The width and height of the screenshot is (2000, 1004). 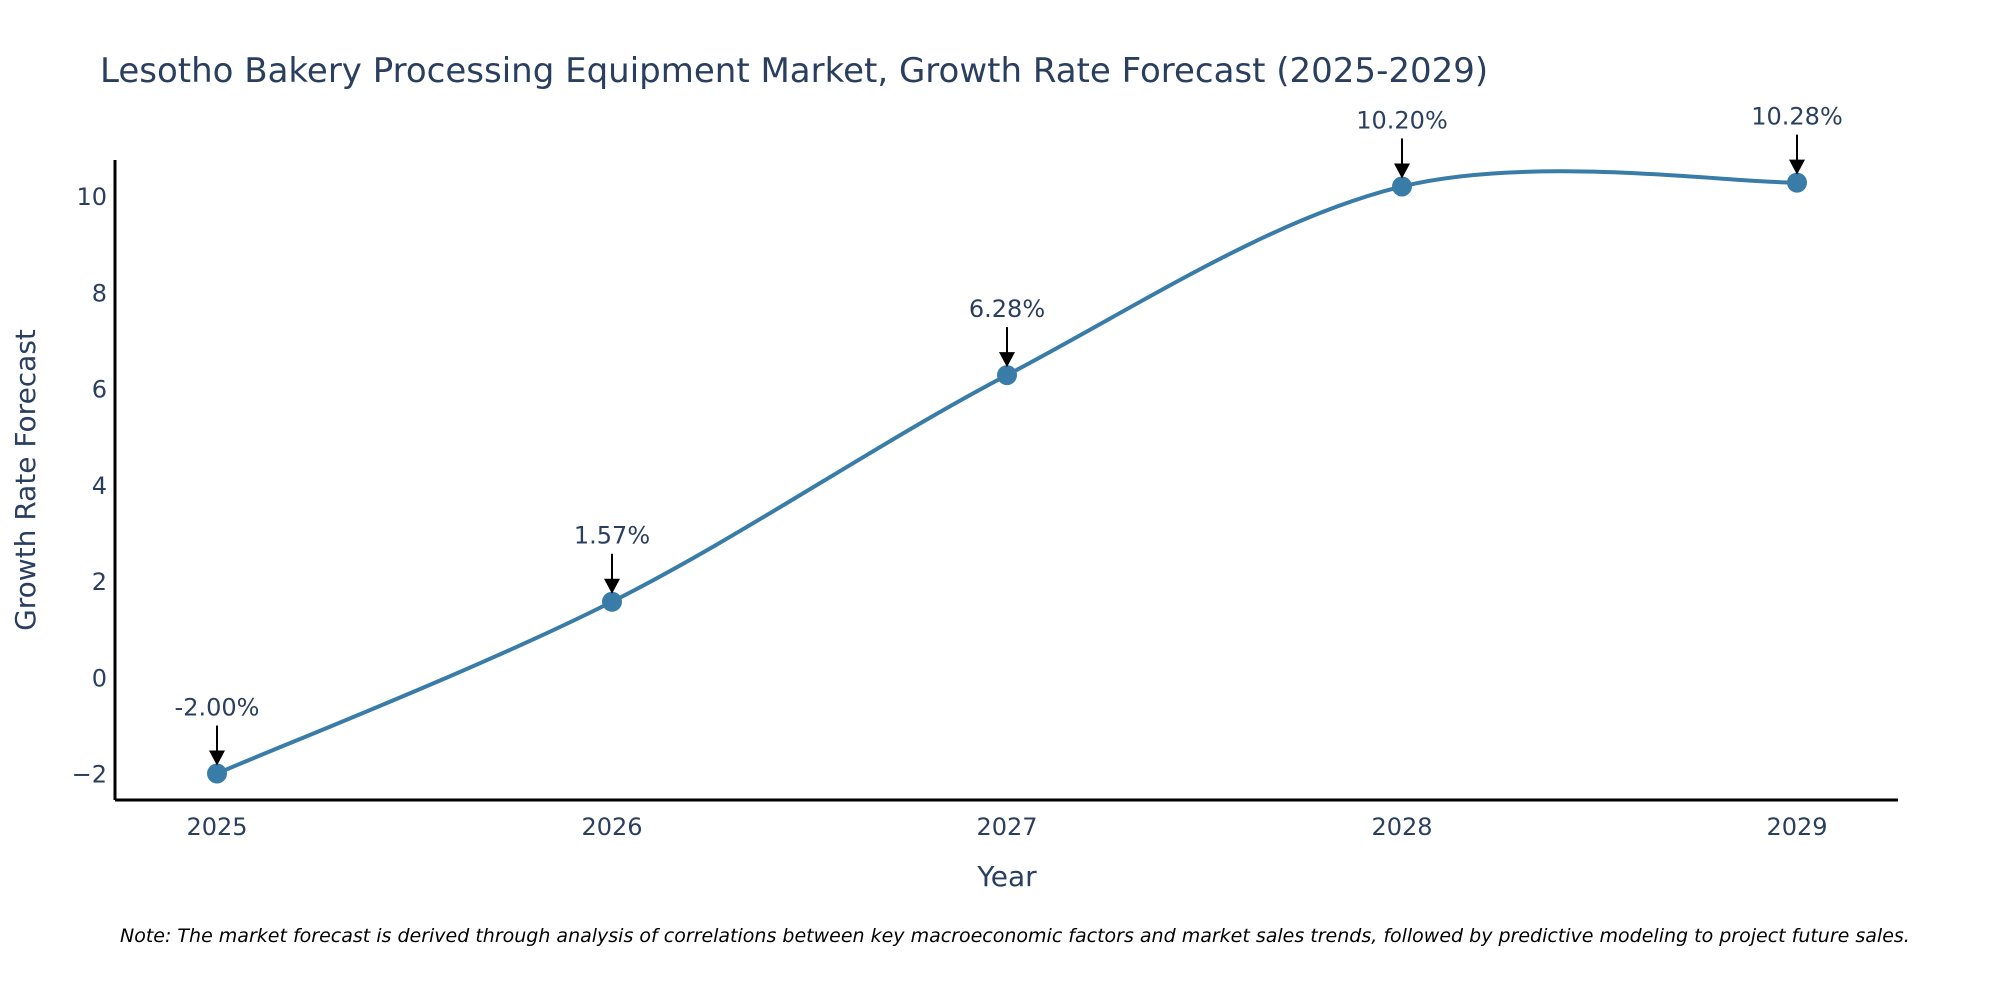 I want to click on data-label: 10.28%, so click(x=1797, y=117).